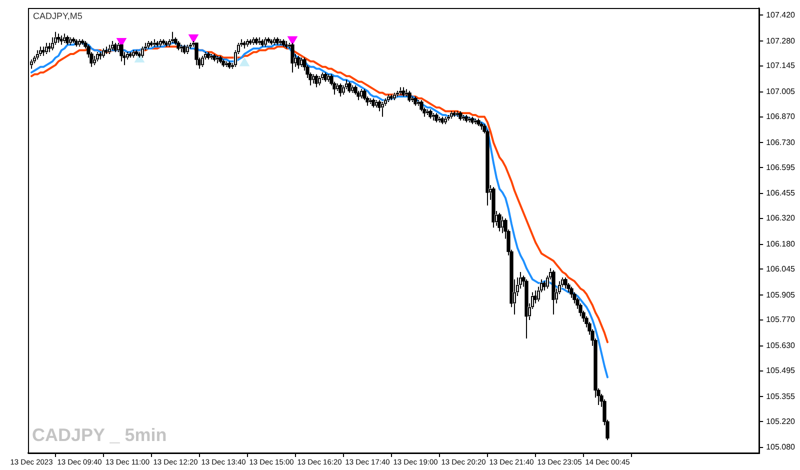 Image resolution: width=800 pixels, height=470 pixels. Describe the element at coordinates (781, 91) in the screenshot. I see `y-tick-label: 107.005` at that location.